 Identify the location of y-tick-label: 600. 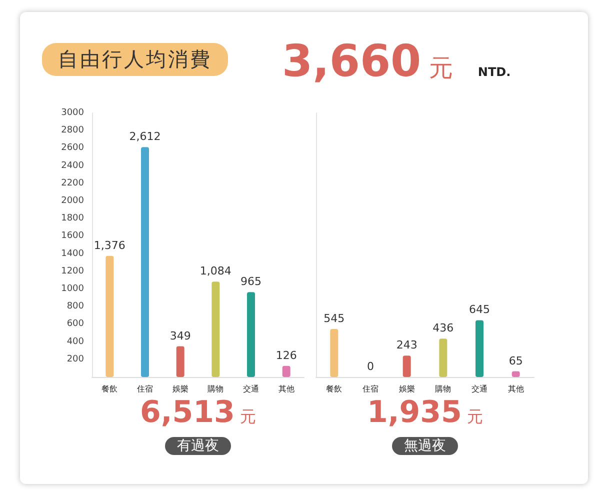
(75, 324).